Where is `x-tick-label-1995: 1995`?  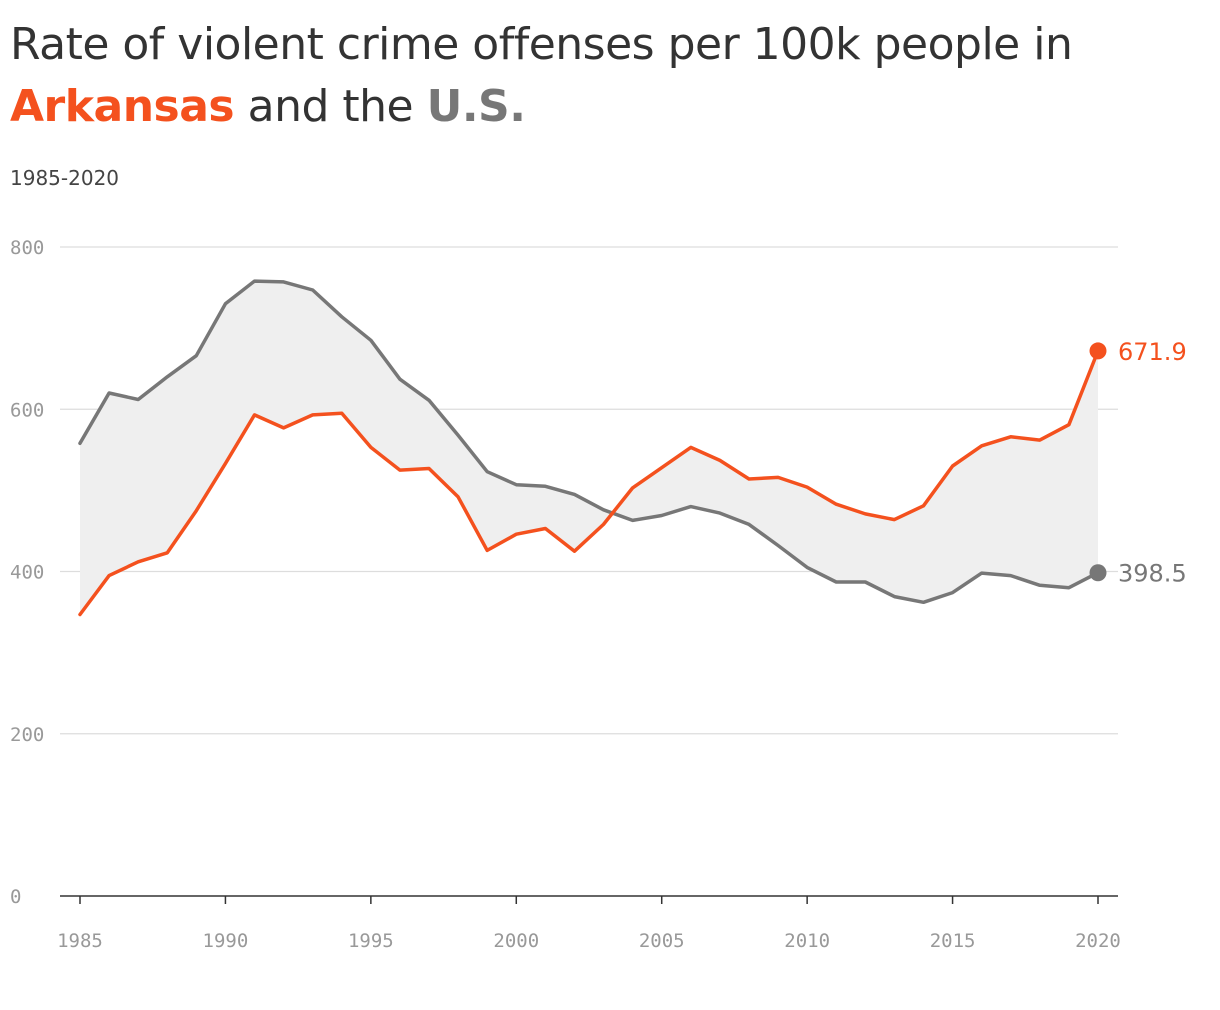
x-tick-label-1995: 1995 is located at coordinates (371, 941).